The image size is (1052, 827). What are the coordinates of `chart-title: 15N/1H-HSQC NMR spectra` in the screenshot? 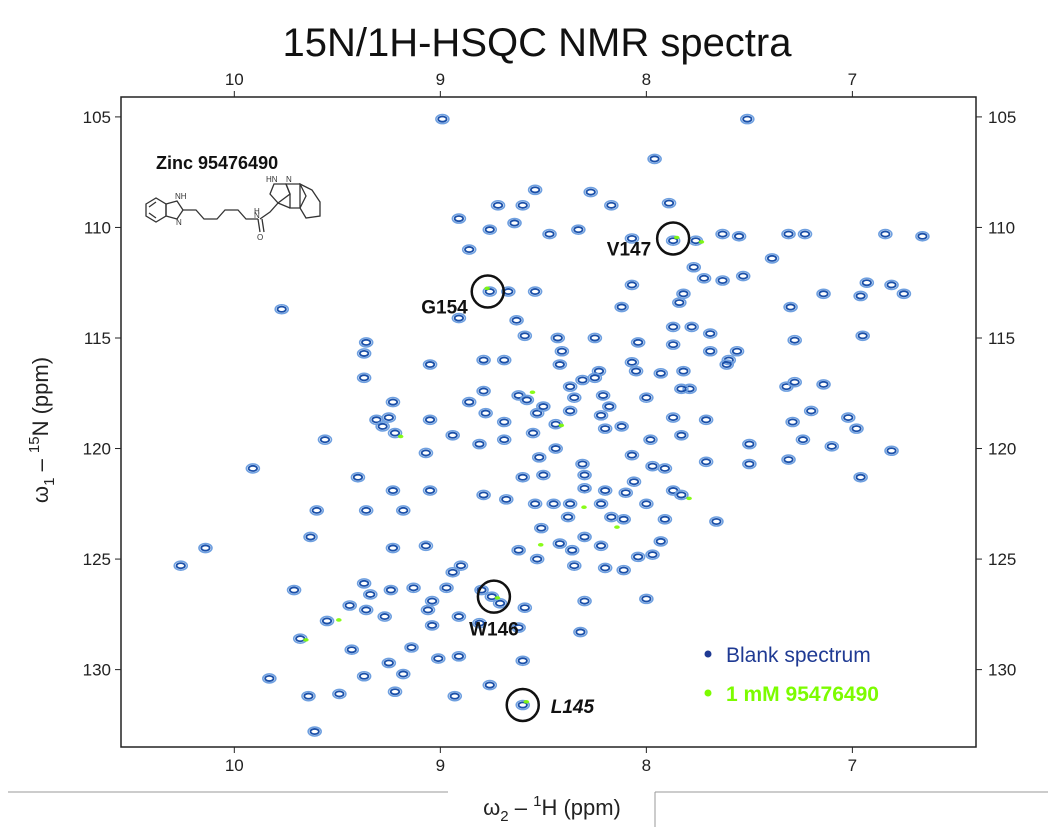 It's located at (537, 43).